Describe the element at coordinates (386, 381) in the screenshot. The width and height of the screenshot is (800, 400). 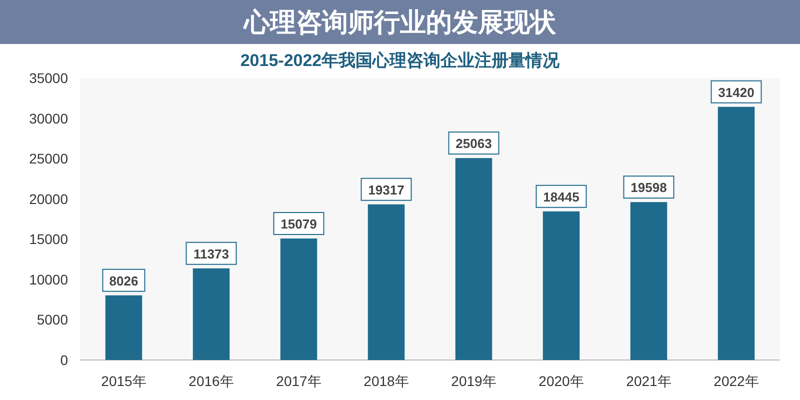
I see `x-tick-label: 2018年` at that location.